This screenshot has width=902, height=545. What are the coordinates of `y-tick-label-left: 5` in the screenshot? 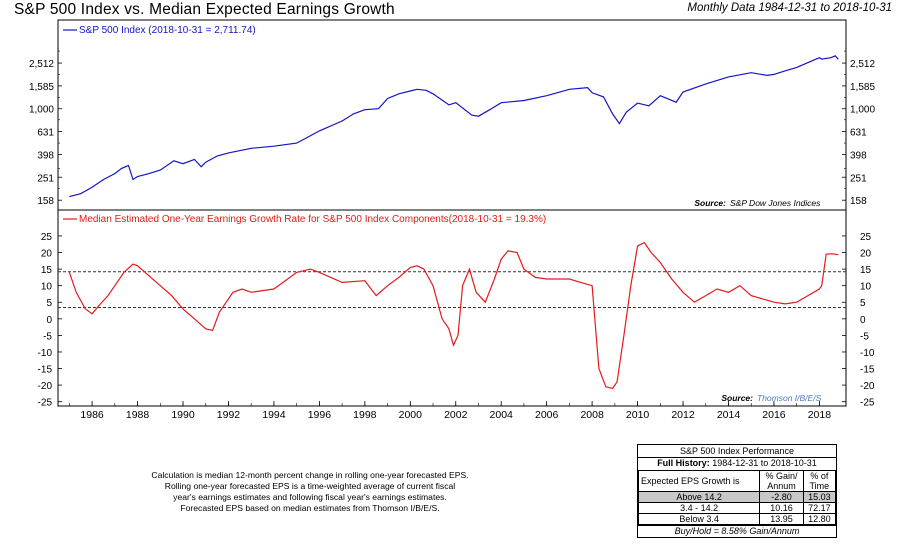 It's located at (49, 303).